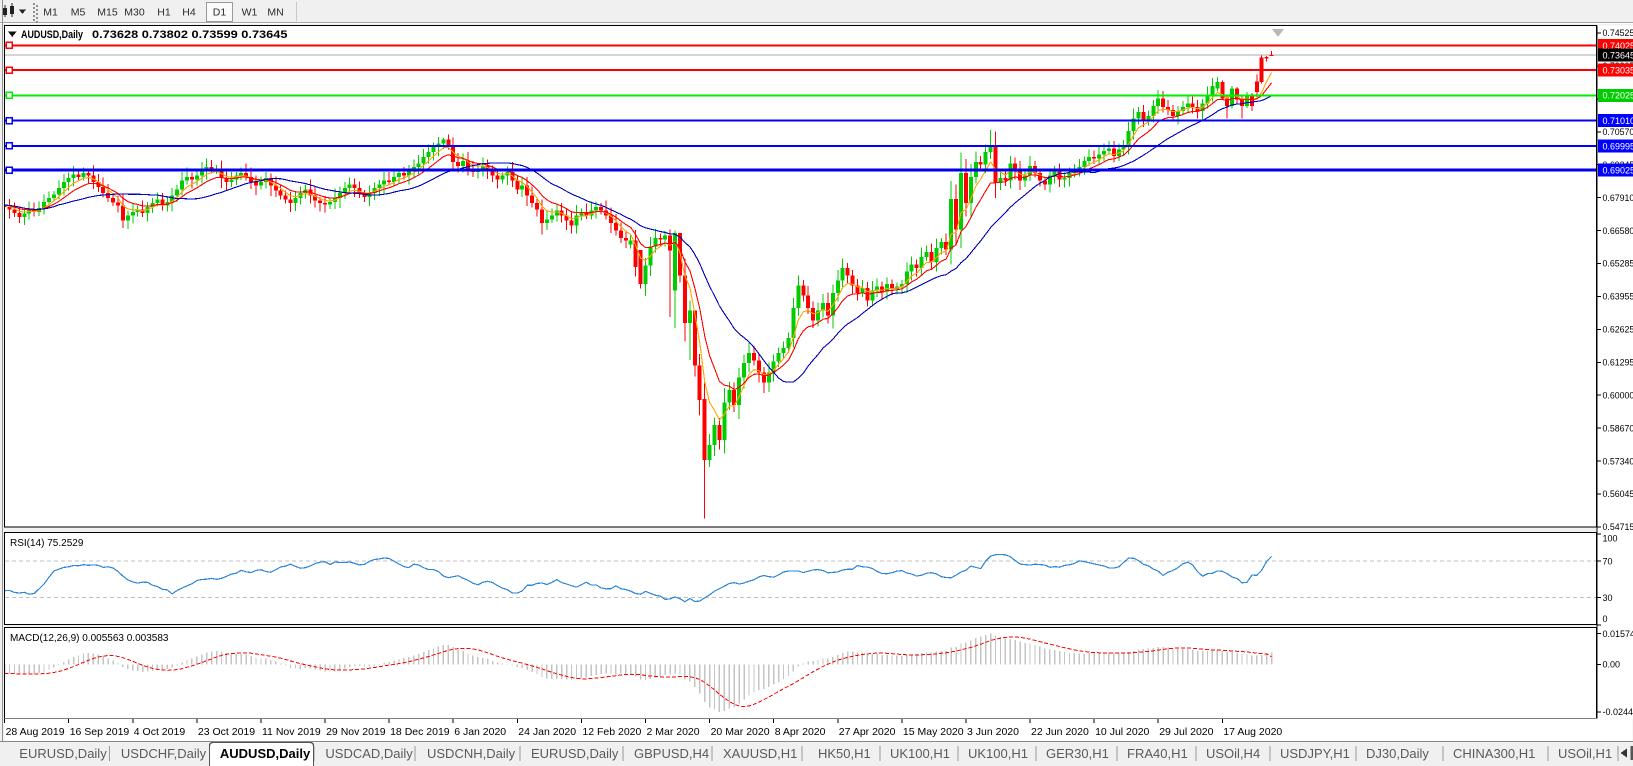 The width and height of the screenshot is (1633, 766). Describe the element at coordinates (740, 732) in the screenshot. I see `svg-text: 20 Mar 2020` at that location.